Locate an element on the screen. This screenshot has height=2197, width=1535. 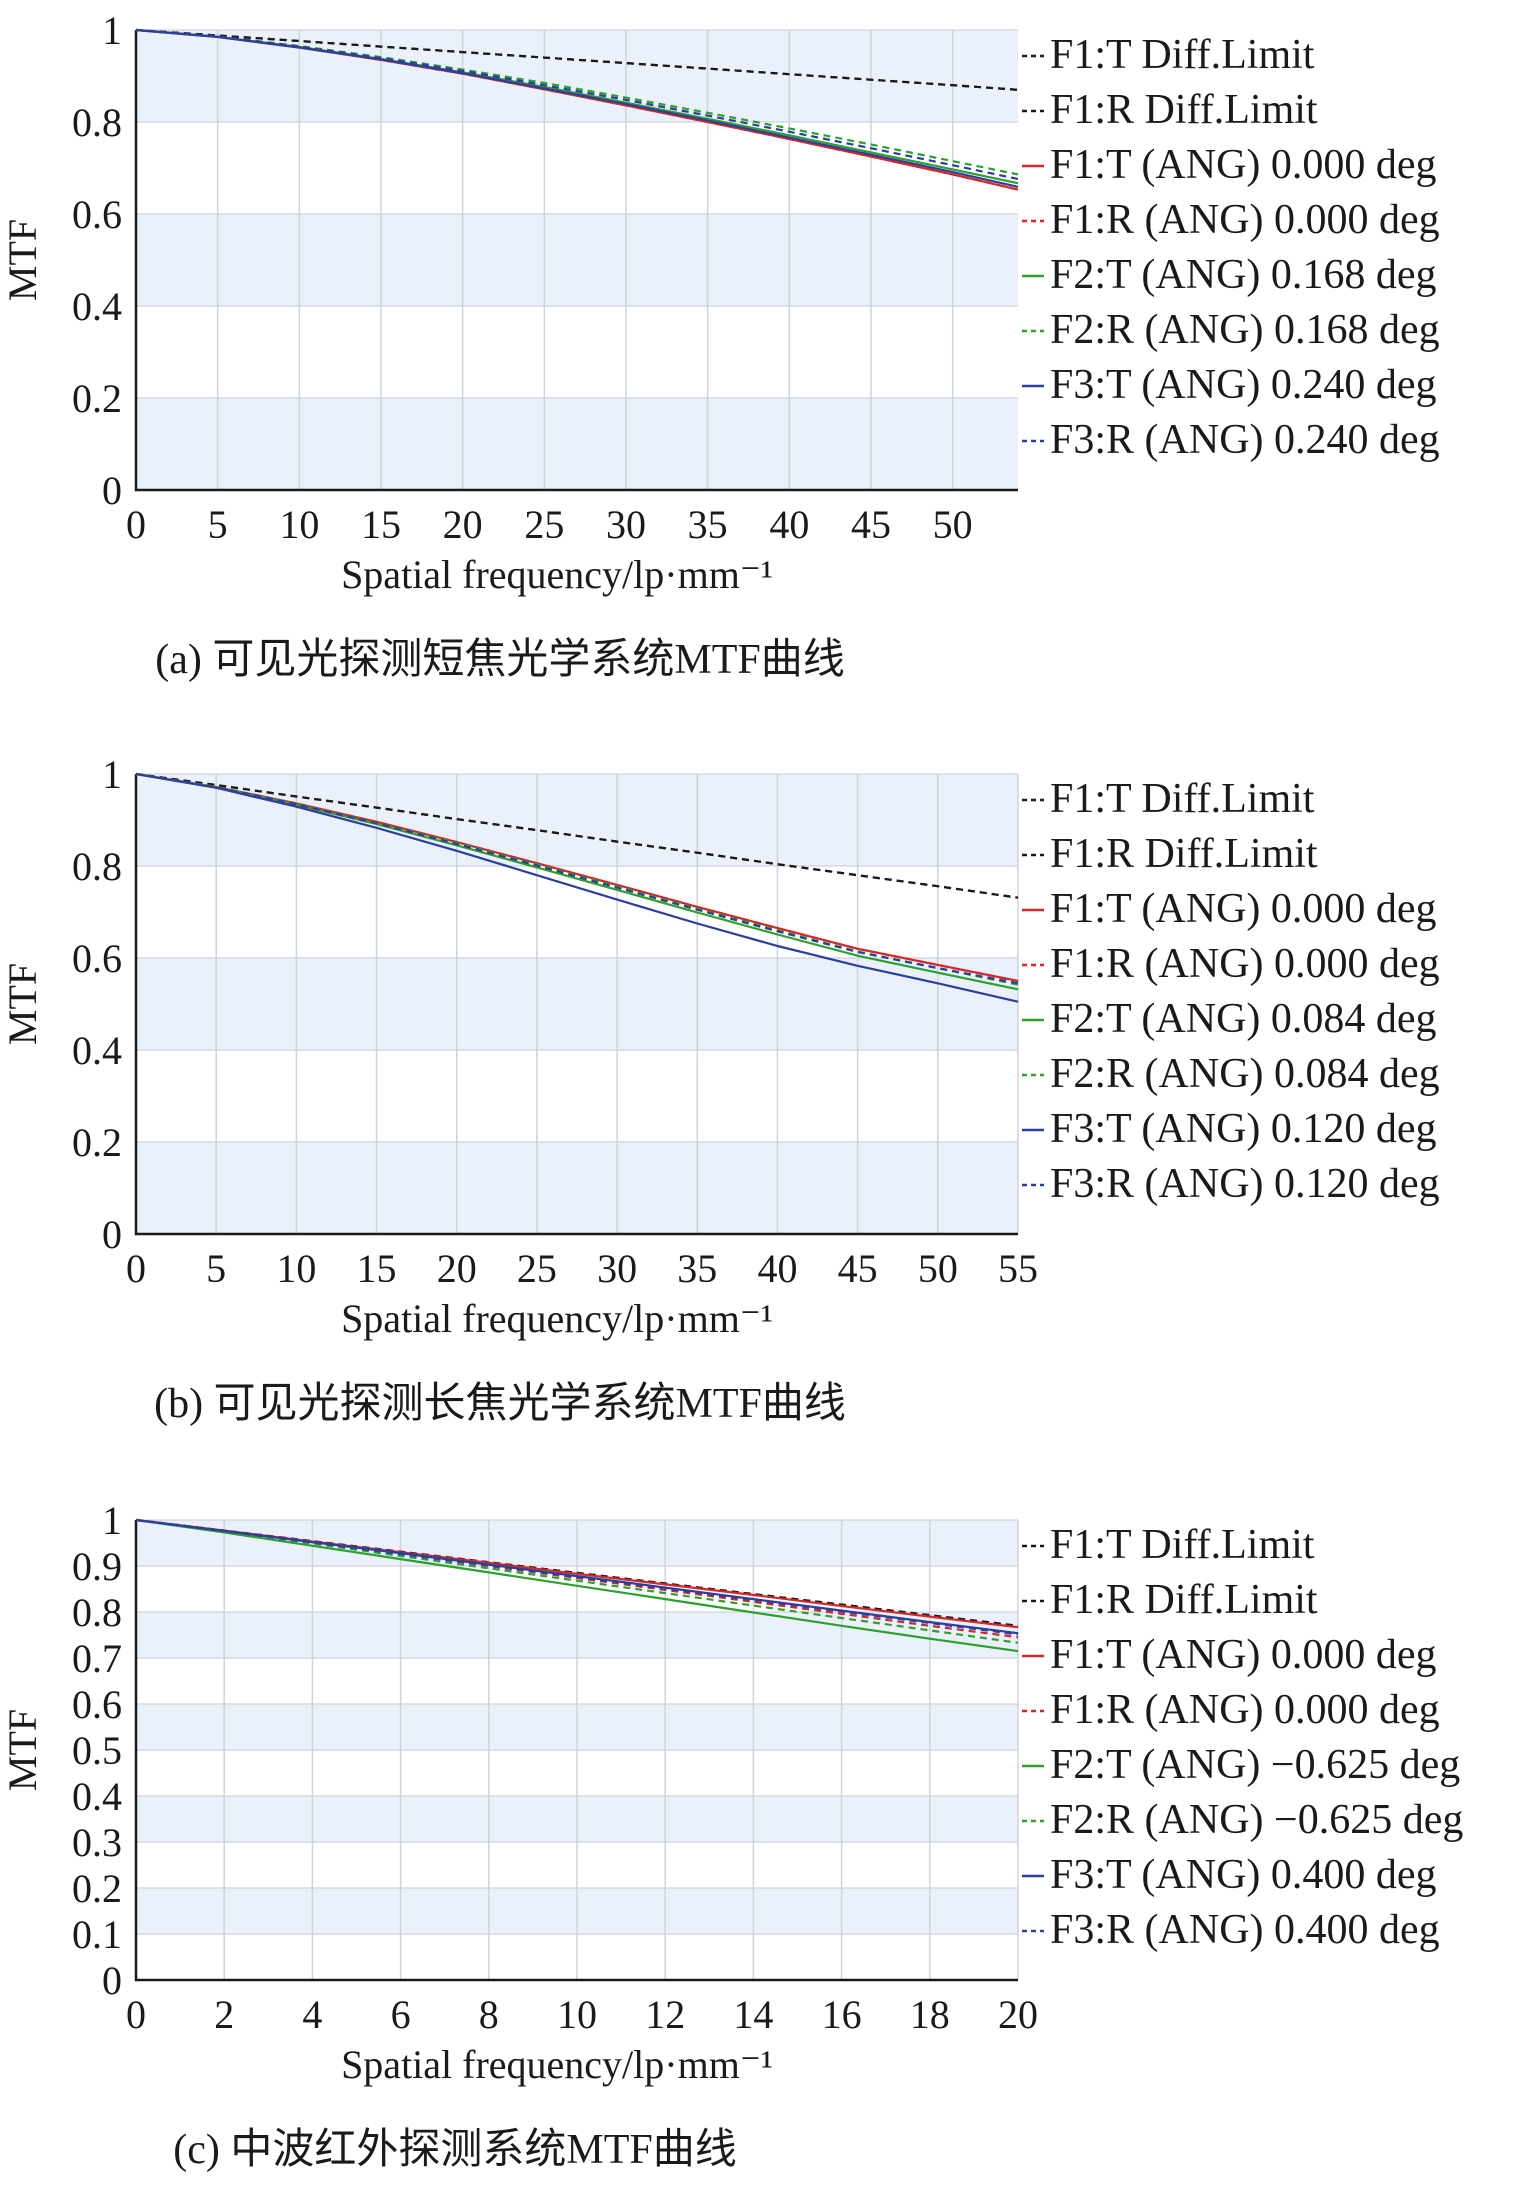
x-tick-label-a-4: 20 is located at coordinates (463, 524).